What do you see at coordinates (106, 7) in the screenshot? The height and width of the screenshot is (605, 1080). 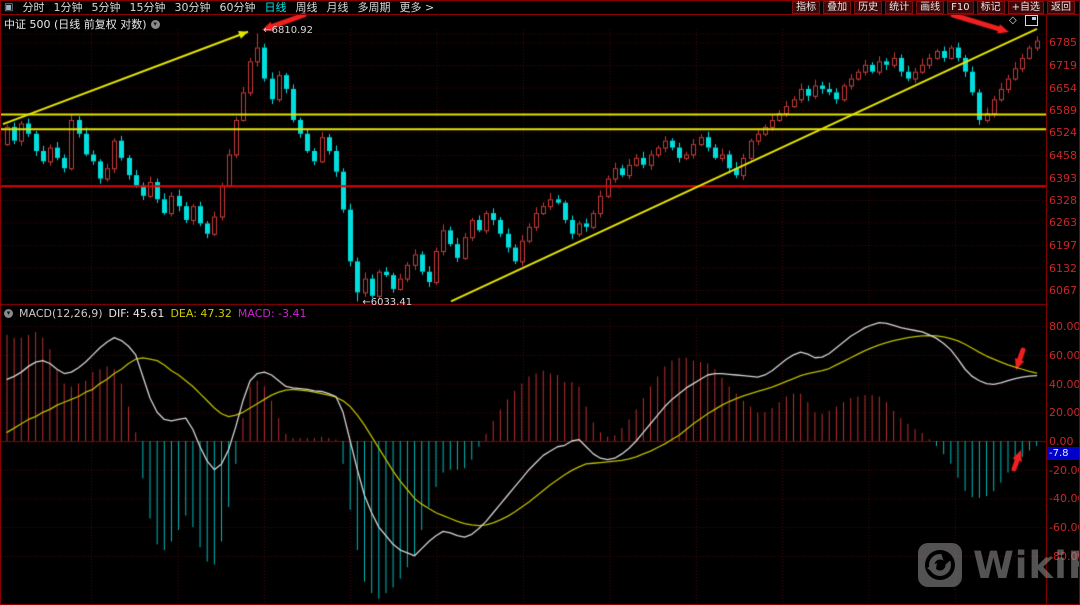 I see `period-tab-5分钟: 5分钟` at bounding box center [106, 7].